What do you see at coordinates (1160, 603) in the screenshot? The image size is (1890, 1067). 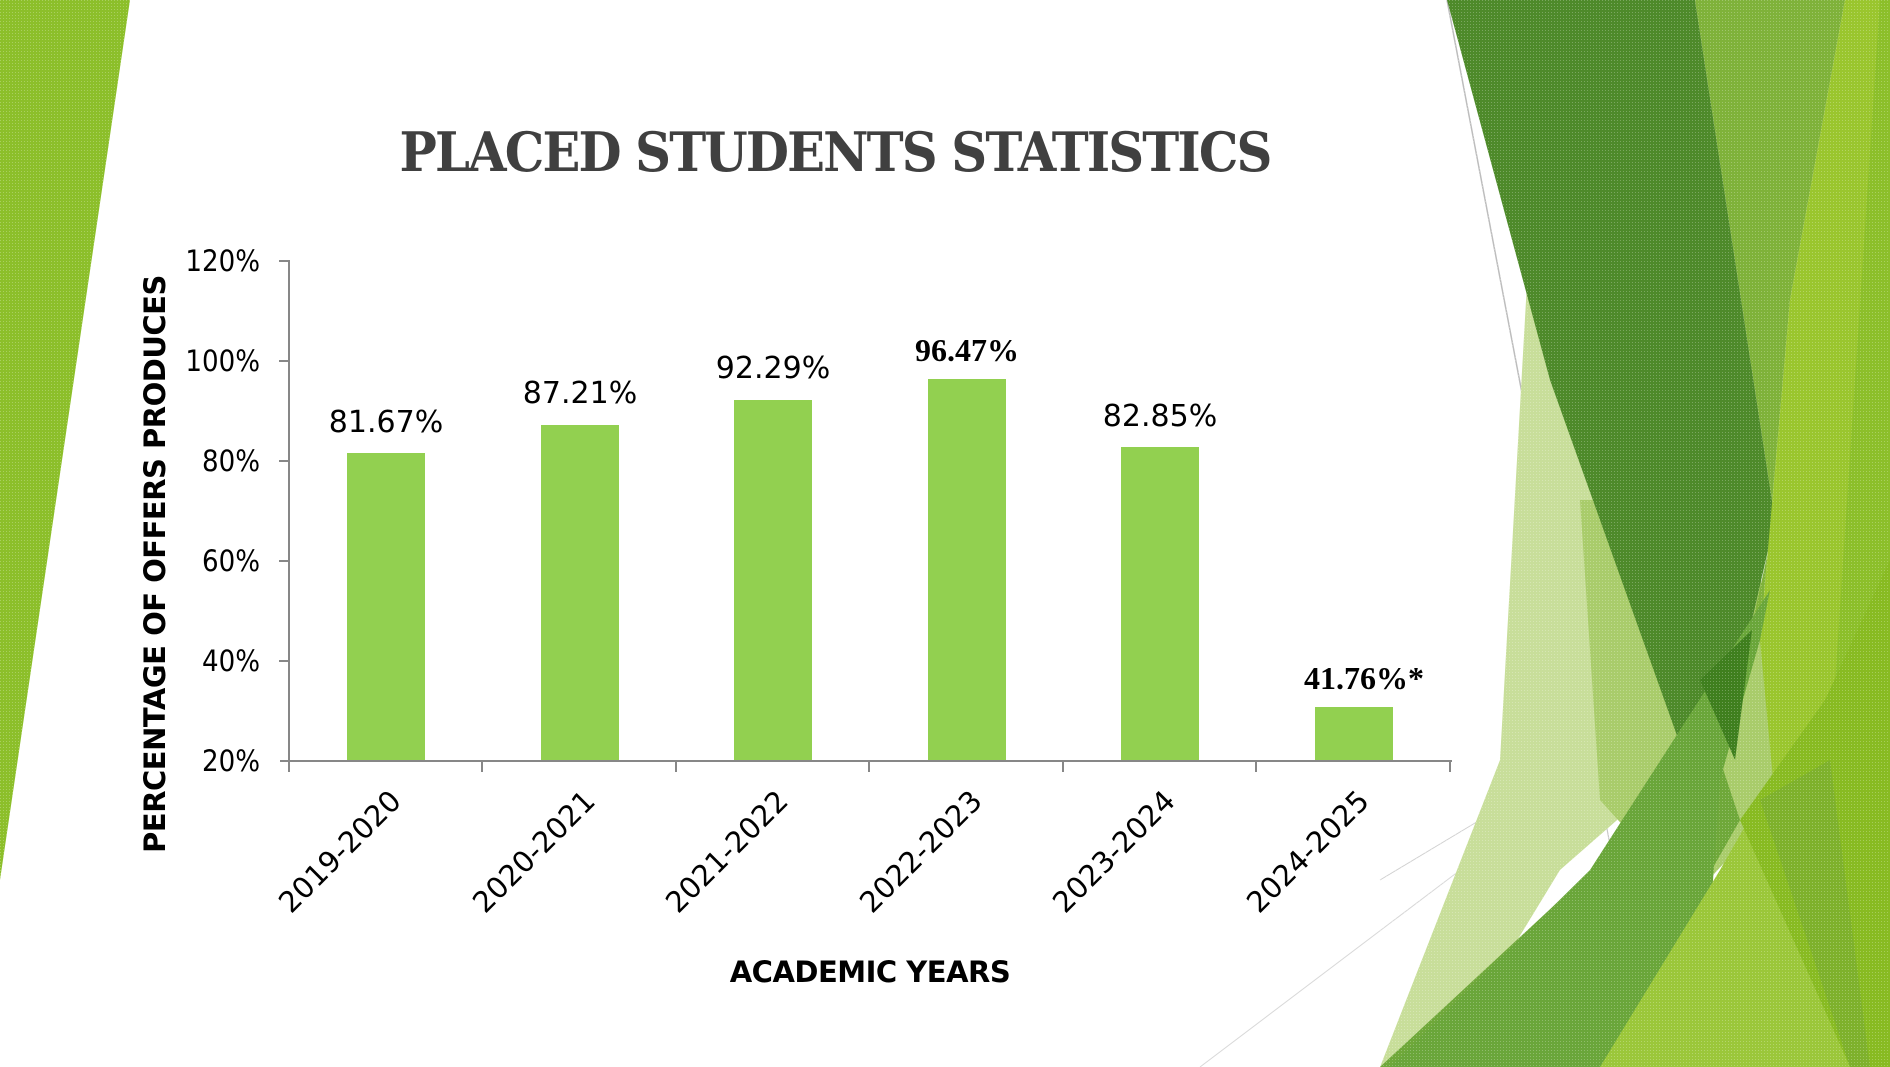 I see `bar-2023-2024` at bounding box center [1160, 603].